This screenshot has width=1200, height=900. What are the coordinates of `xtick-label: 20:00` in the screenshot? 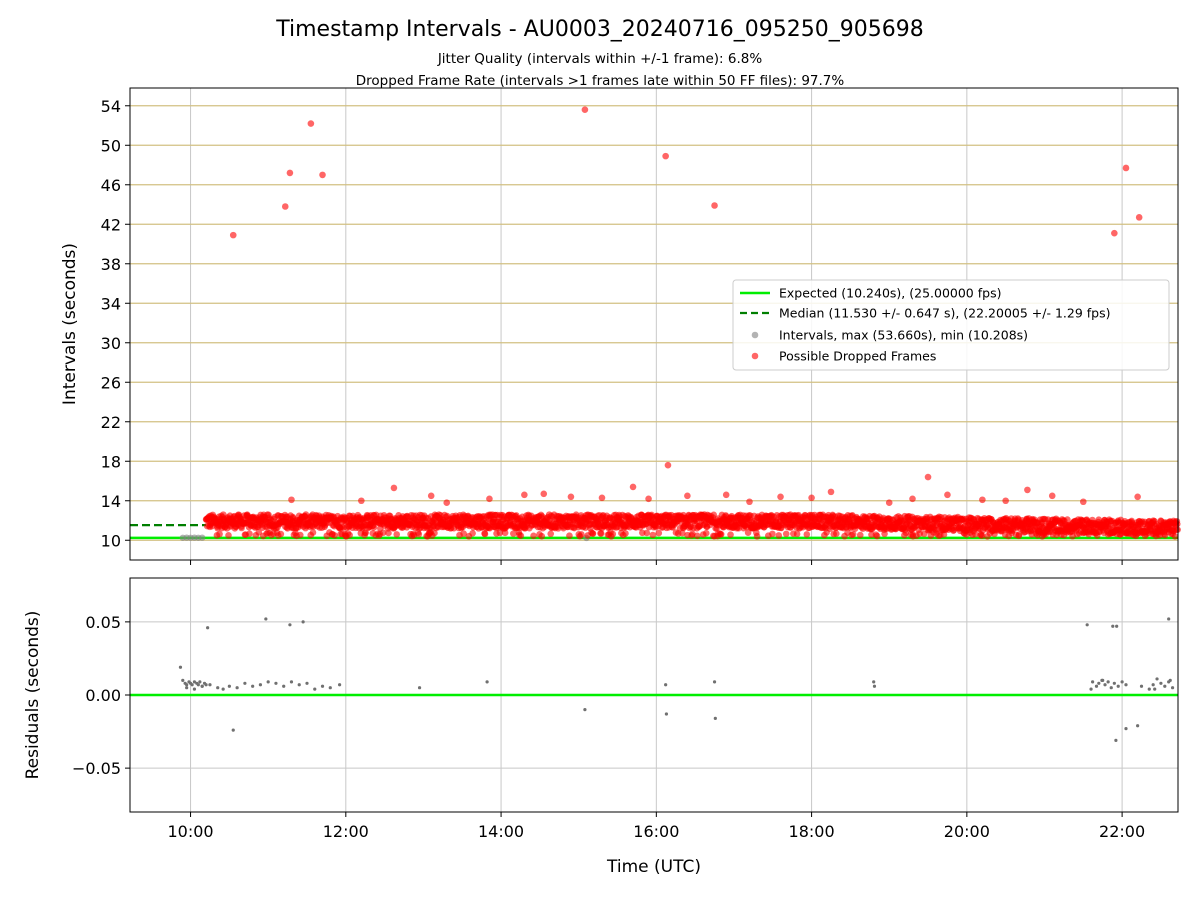 It's located at (967, 831).